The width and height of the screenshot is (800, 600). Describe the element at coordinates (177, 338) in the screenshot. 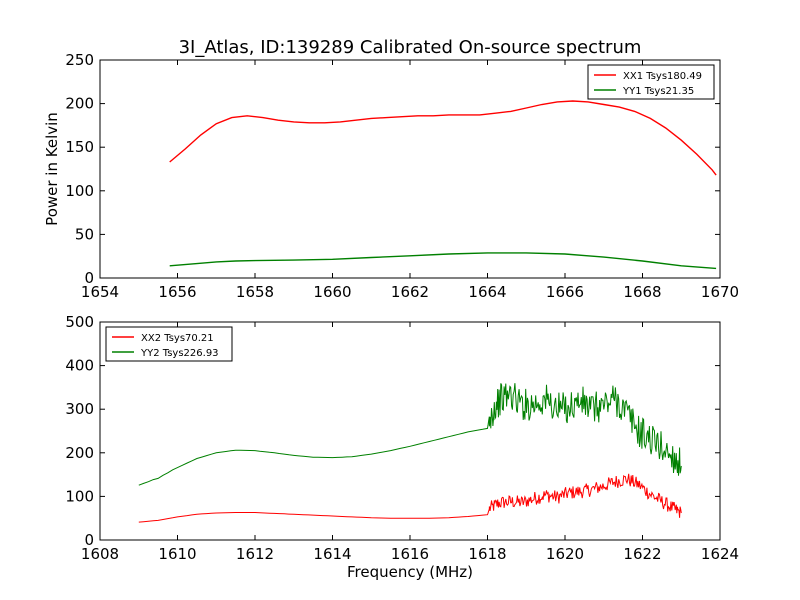

I see `bottom-legend-label-0: XX2 Tsys70.21` at that location.